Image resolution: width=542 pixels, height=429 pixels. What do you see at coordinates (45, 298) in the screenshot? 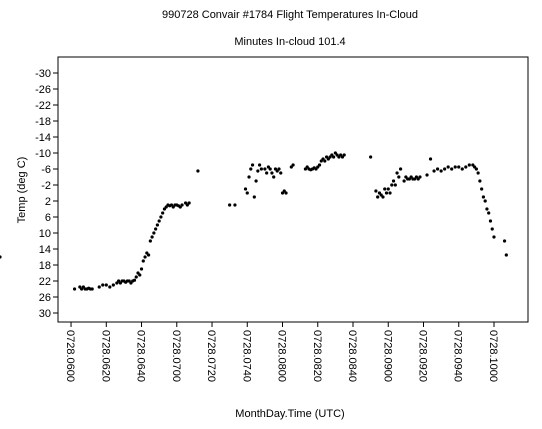
I see `y-tick-label: 26` at bounding box center [45, 298].